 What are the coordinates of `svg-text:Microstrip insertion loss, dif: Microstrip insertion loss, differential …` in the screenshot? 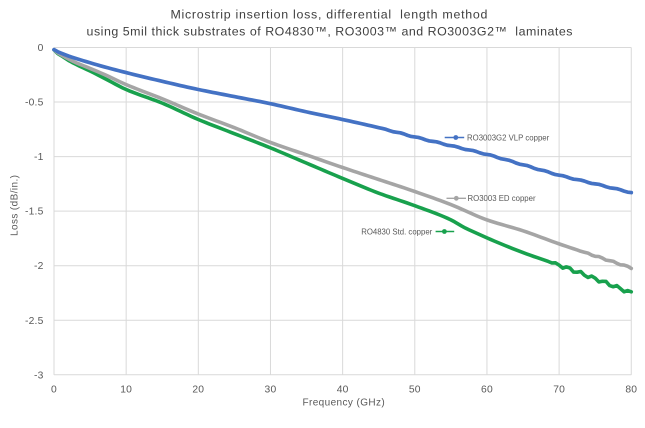 It's located at (330, 15).